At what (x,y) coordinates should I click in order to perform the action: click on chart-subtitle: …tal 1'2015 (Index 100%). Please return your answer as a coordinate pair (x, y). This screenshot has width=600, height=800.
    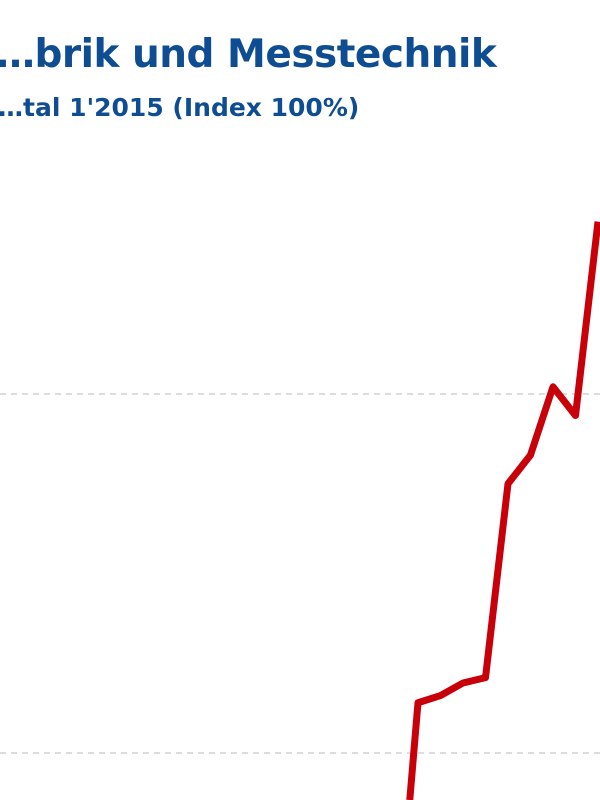
    Looking at the image, I should click on (180, 107).